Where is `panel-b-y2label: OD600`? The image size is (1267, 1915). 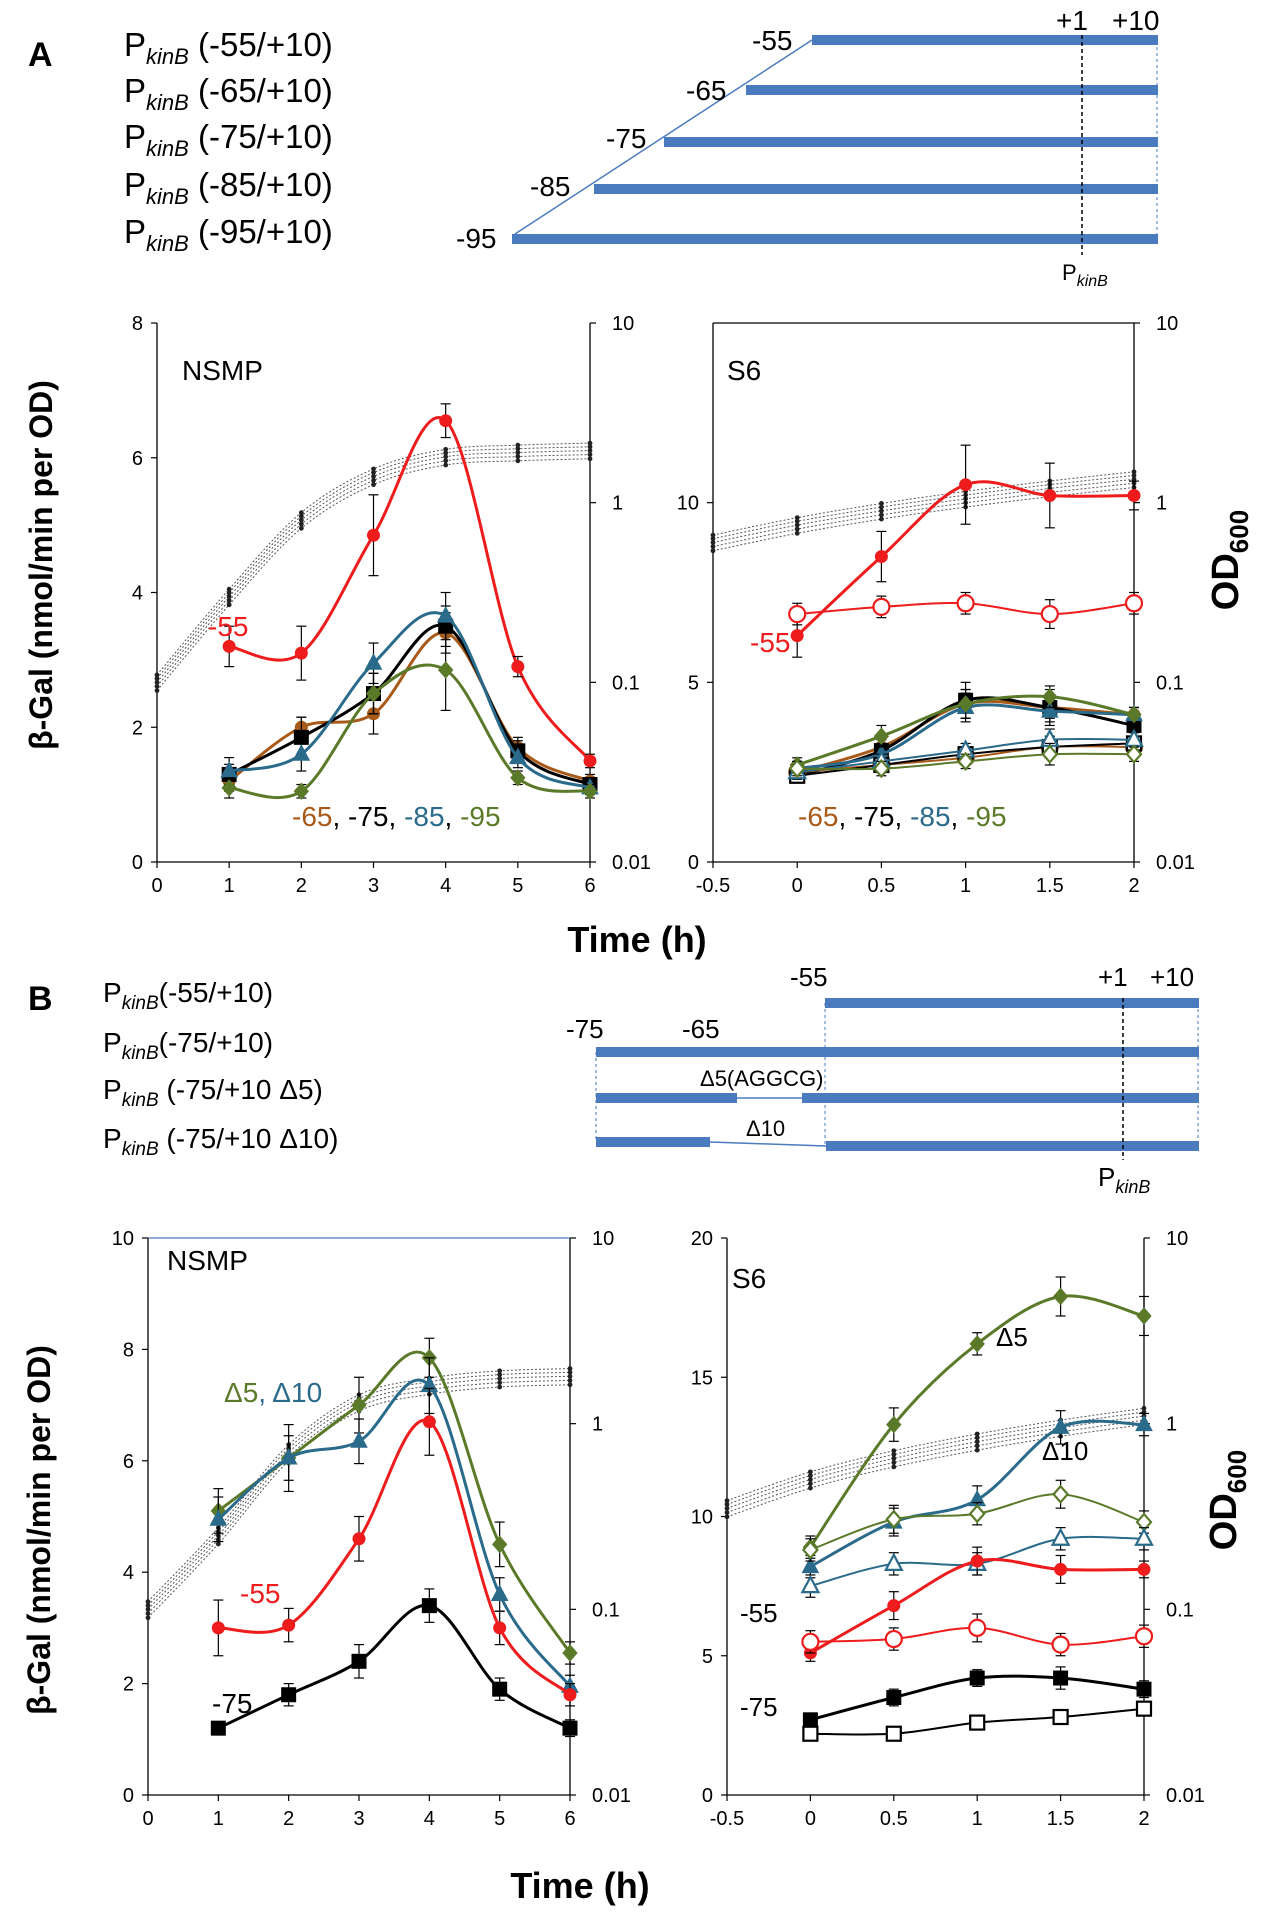
panel-b-y2label: OD600 is located at coordinates (1227, 1500).